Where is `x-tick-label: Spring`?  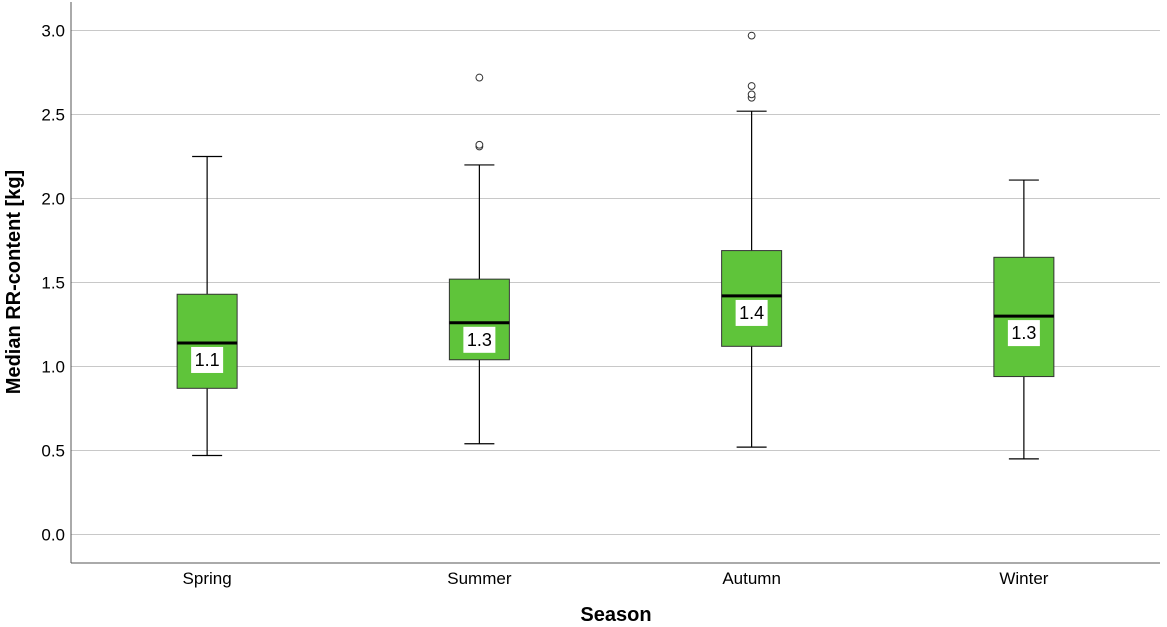
x-tick-label: Spring is located at coordinates (207, 578).